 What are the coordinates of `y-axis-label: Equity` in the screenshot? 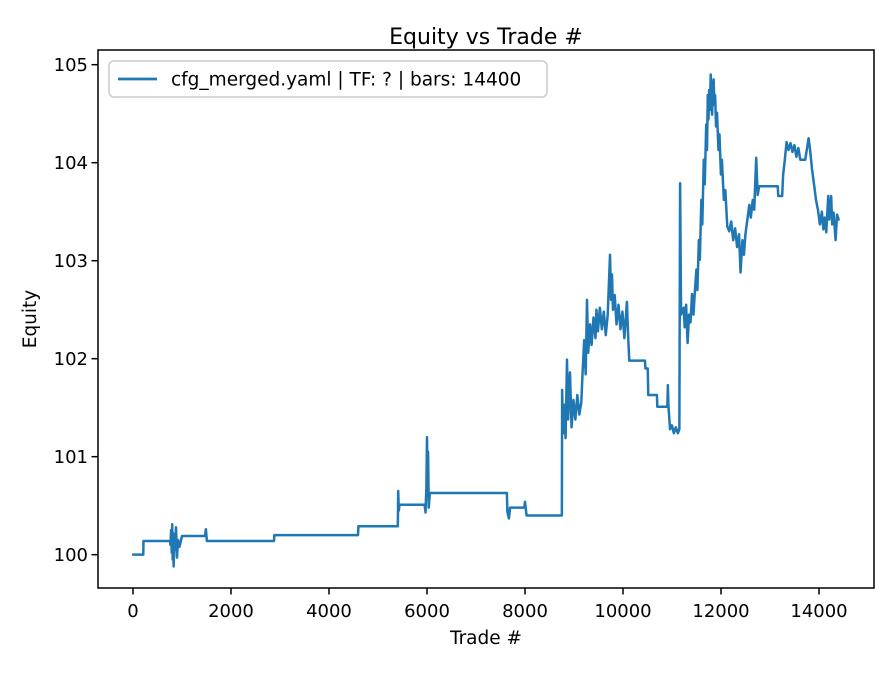 It's located at (30, 319).